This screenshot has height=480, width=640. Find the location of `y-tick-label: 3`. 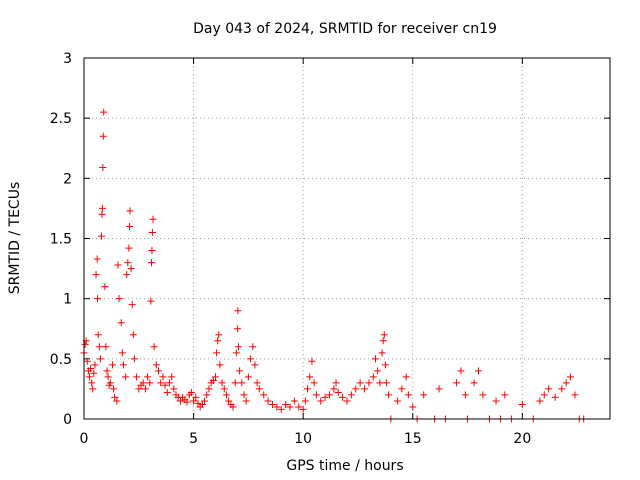

y-tick-label: 3 is located at coordinates (67, 59).